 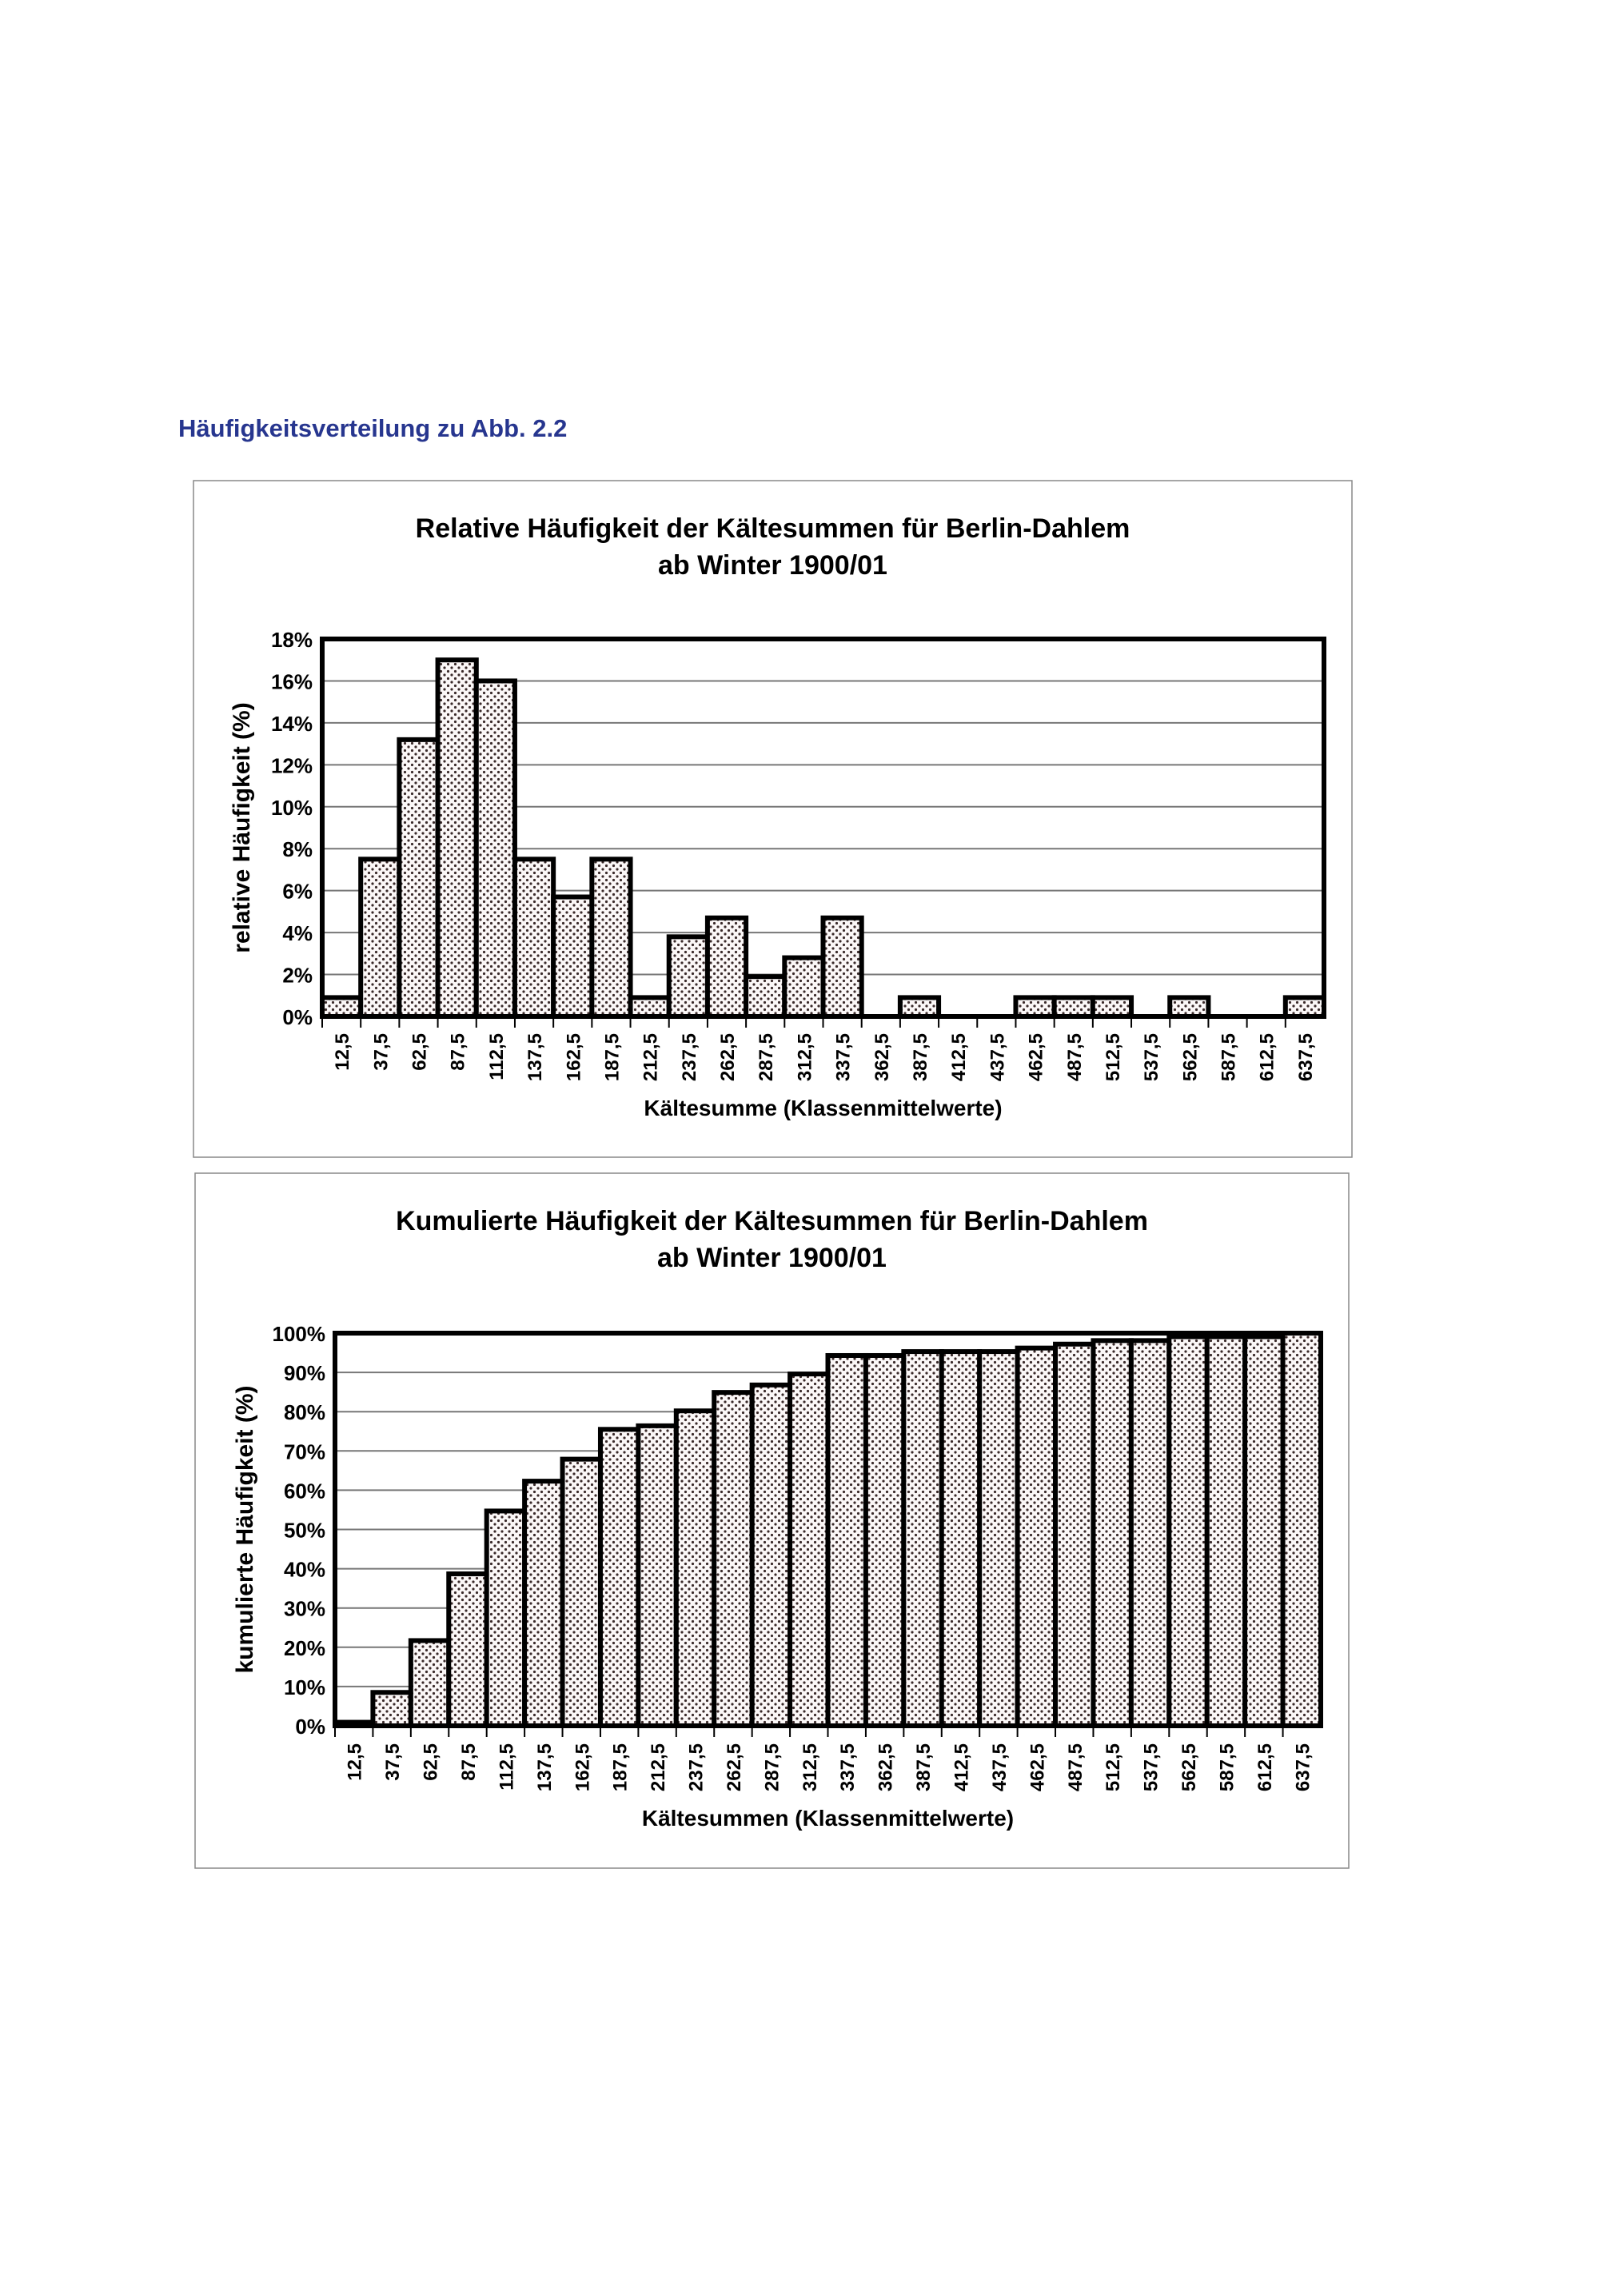 I want to click on x-tick-label: 337,5, so click(x=844, y=1057).